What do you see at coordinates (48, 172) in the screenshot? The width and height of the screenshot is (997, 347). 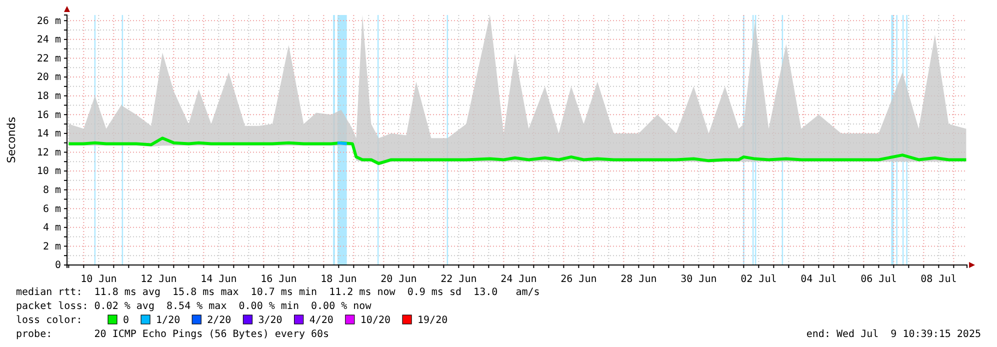 I see `y-tick-label: 10 m` at bounding box center [48, 172].